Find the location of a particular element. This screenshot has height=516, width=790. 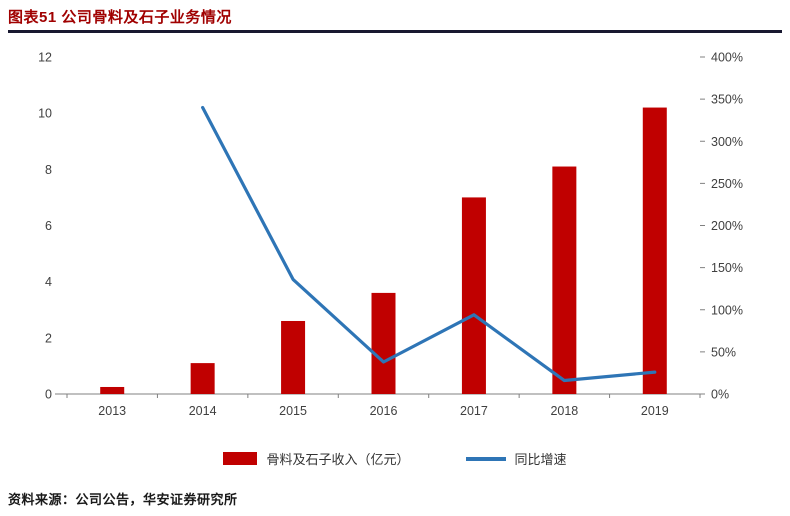

right-axis-tick-label: 350% is located at coordinates (727, 100).